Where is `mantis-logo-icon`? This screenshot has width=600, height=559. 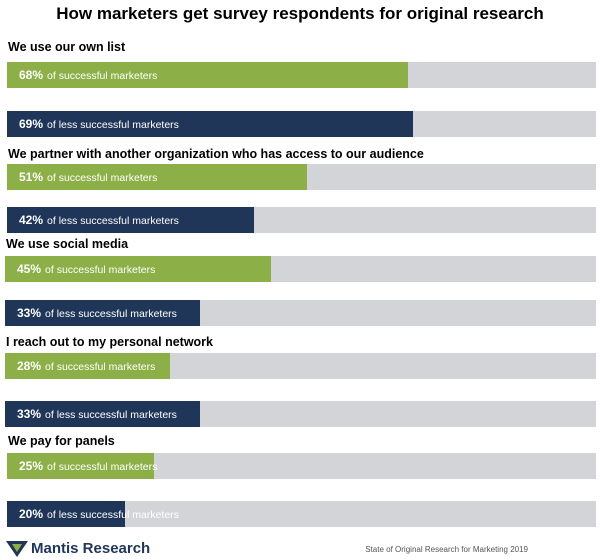 mantis-logo-icon is located at coordinates (17, 549).